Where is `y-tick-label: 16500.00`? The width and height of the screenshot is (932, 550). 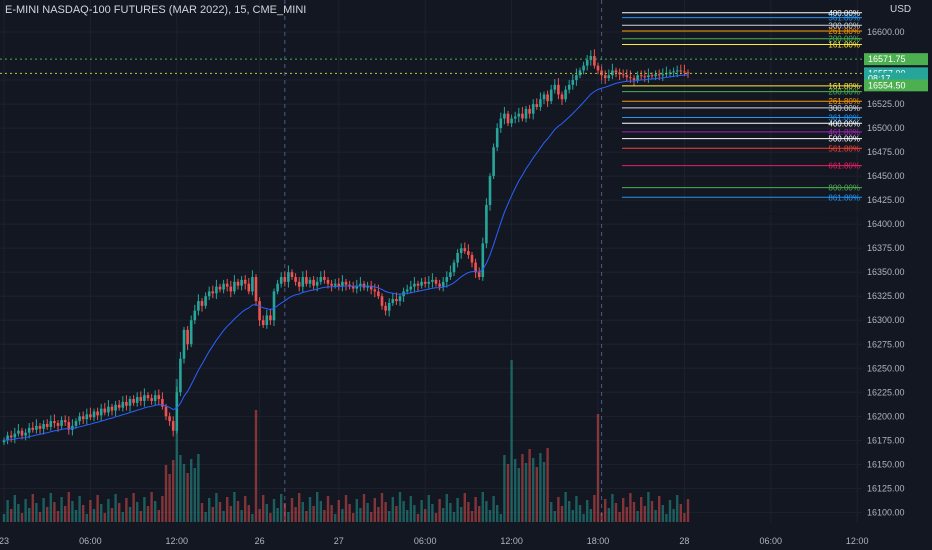
y-tick-label: 16500.00 is located at coordinates (886, 128).